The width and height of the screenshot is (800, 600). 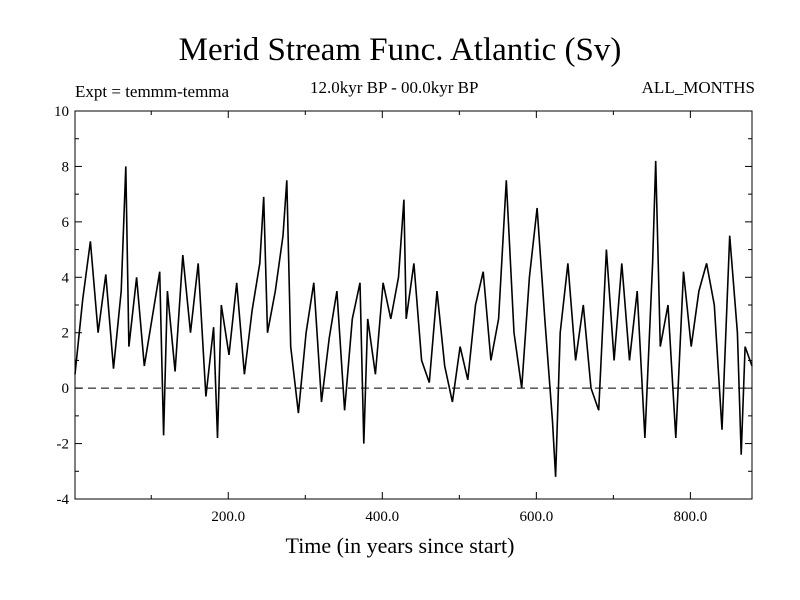 I want to click on months-label: ALL_MONTHS, so click(x=698, y=87).